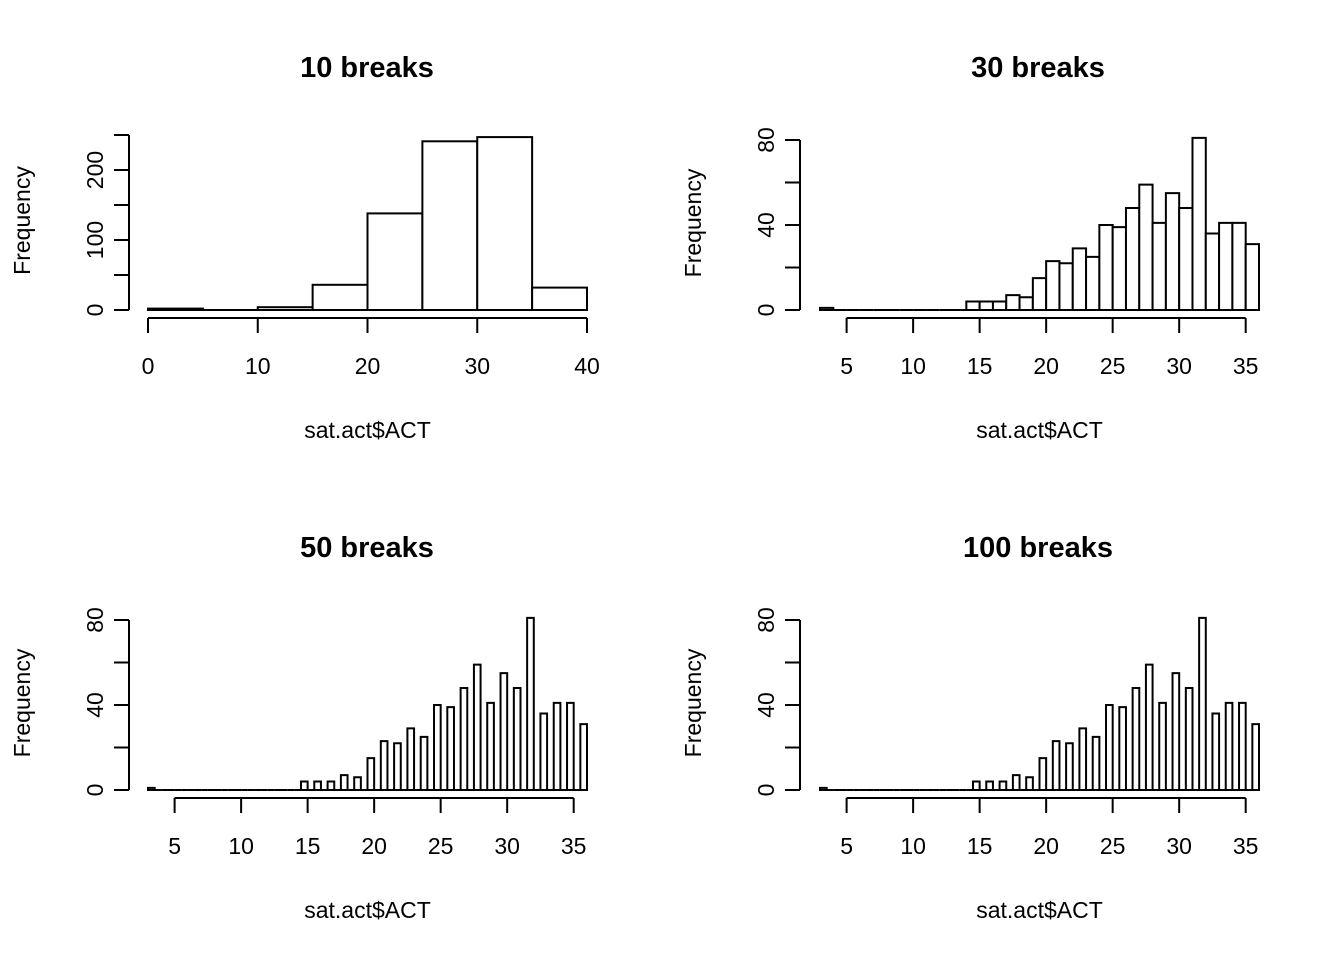  Describe the element at coordinates (587, 366) in the screenshot. I see `x-tick-label: 40` at that location.